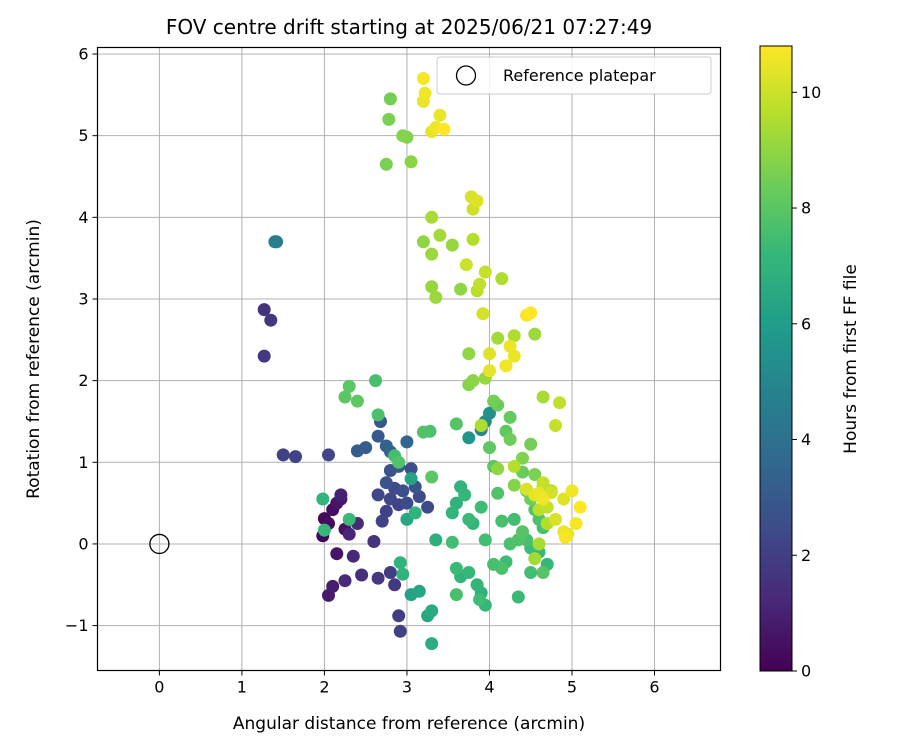 The width and height of the screenshot is (900, 750). I want to click on colorbar-ticks: 0 2 4 6 8 10, so click(806, 382).